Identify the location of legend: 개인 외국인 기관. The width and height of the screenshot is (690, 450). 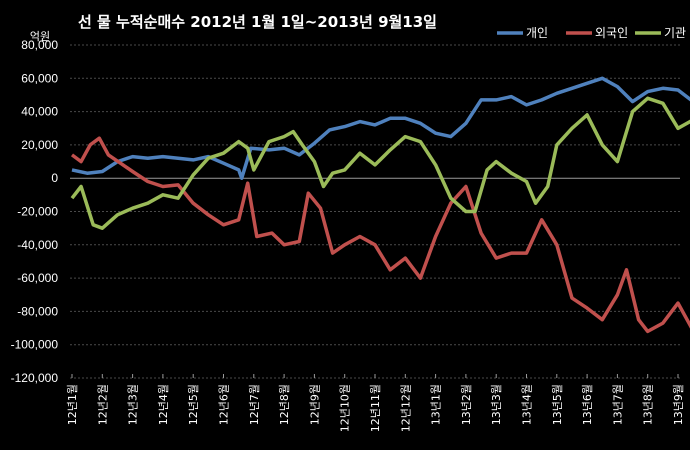
(591, 33).